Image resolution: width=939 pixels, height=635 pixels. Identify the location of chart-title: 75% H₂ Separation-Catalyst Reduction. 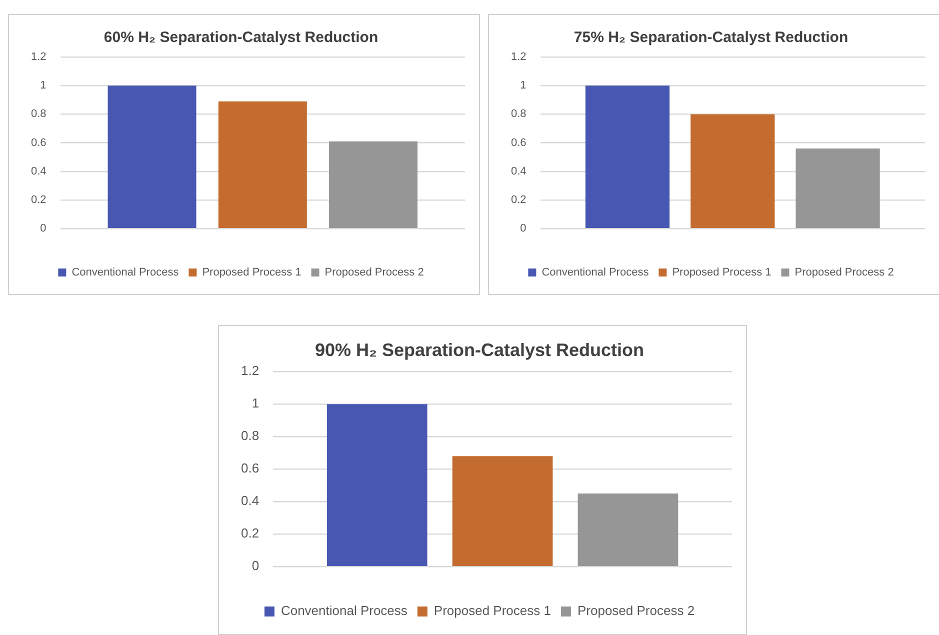
(711, 37).